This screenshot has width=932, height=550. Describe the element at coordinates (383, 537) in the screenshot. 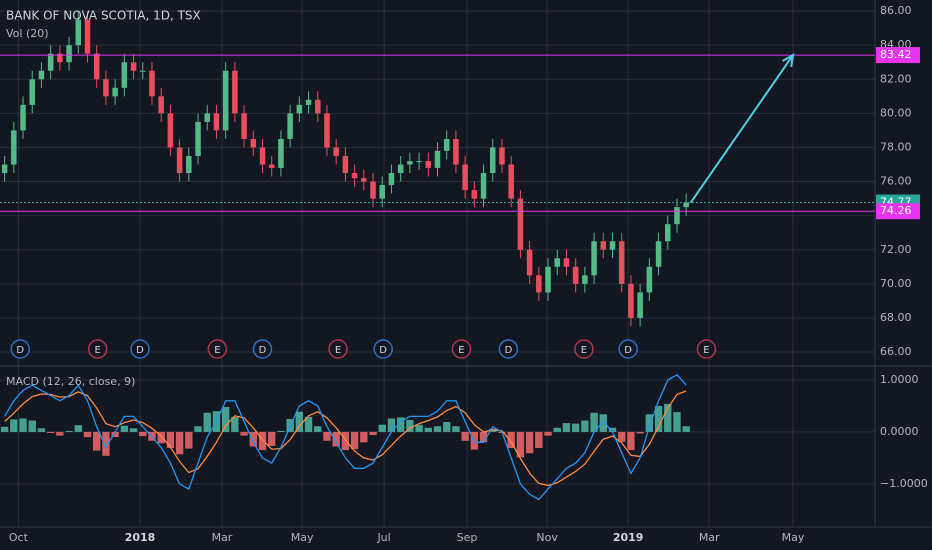

I see `x-tick-label: Jul` at that location.